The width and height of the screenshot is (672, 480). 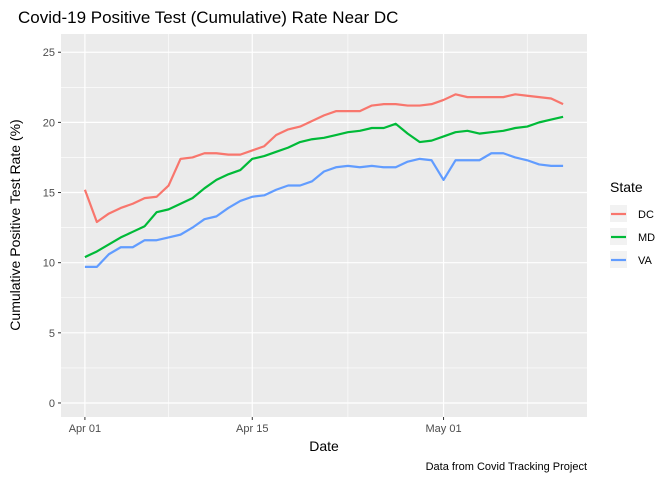 What do you see at coordinates (49, 53) in the screenshot?
I see `y-tick-label: 25` at bounding box center [49, 53].